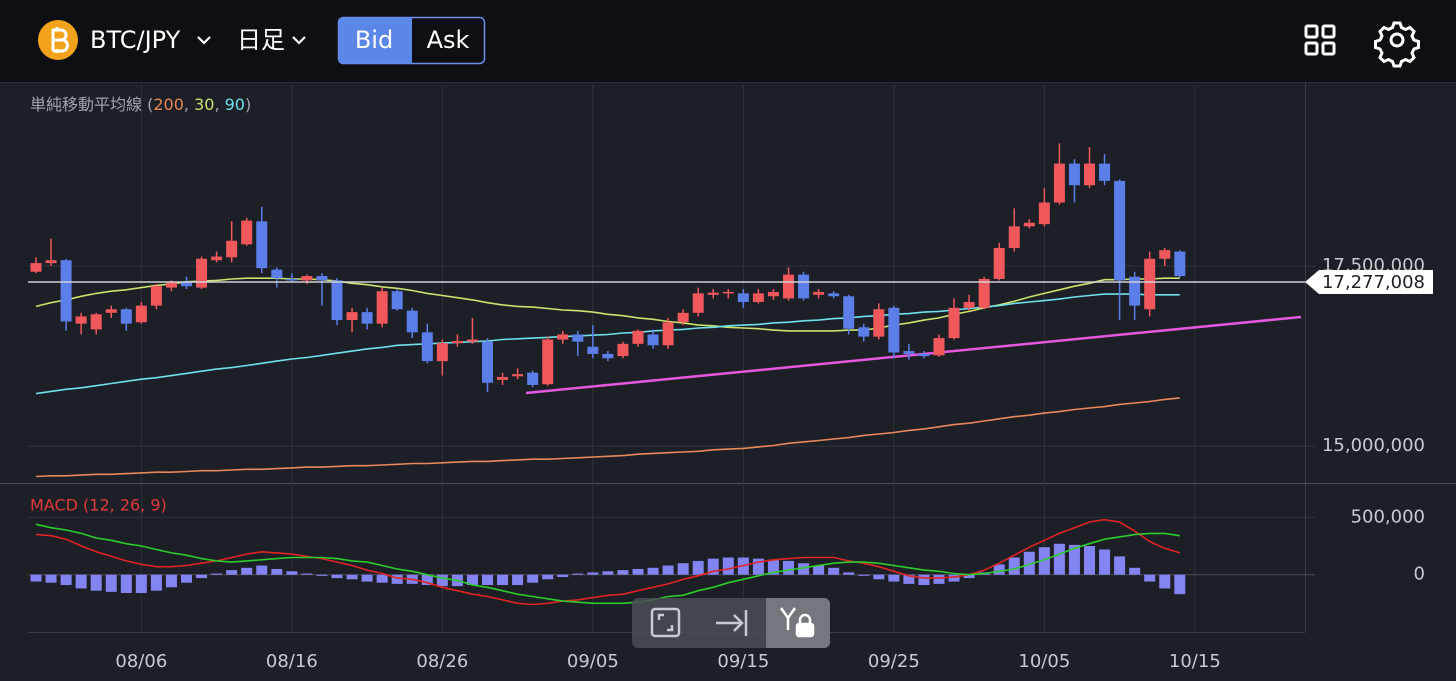 Image resolution: width=1456 pixels, height=681 pixels. I want to click on gear-center, so click(1397, 40).